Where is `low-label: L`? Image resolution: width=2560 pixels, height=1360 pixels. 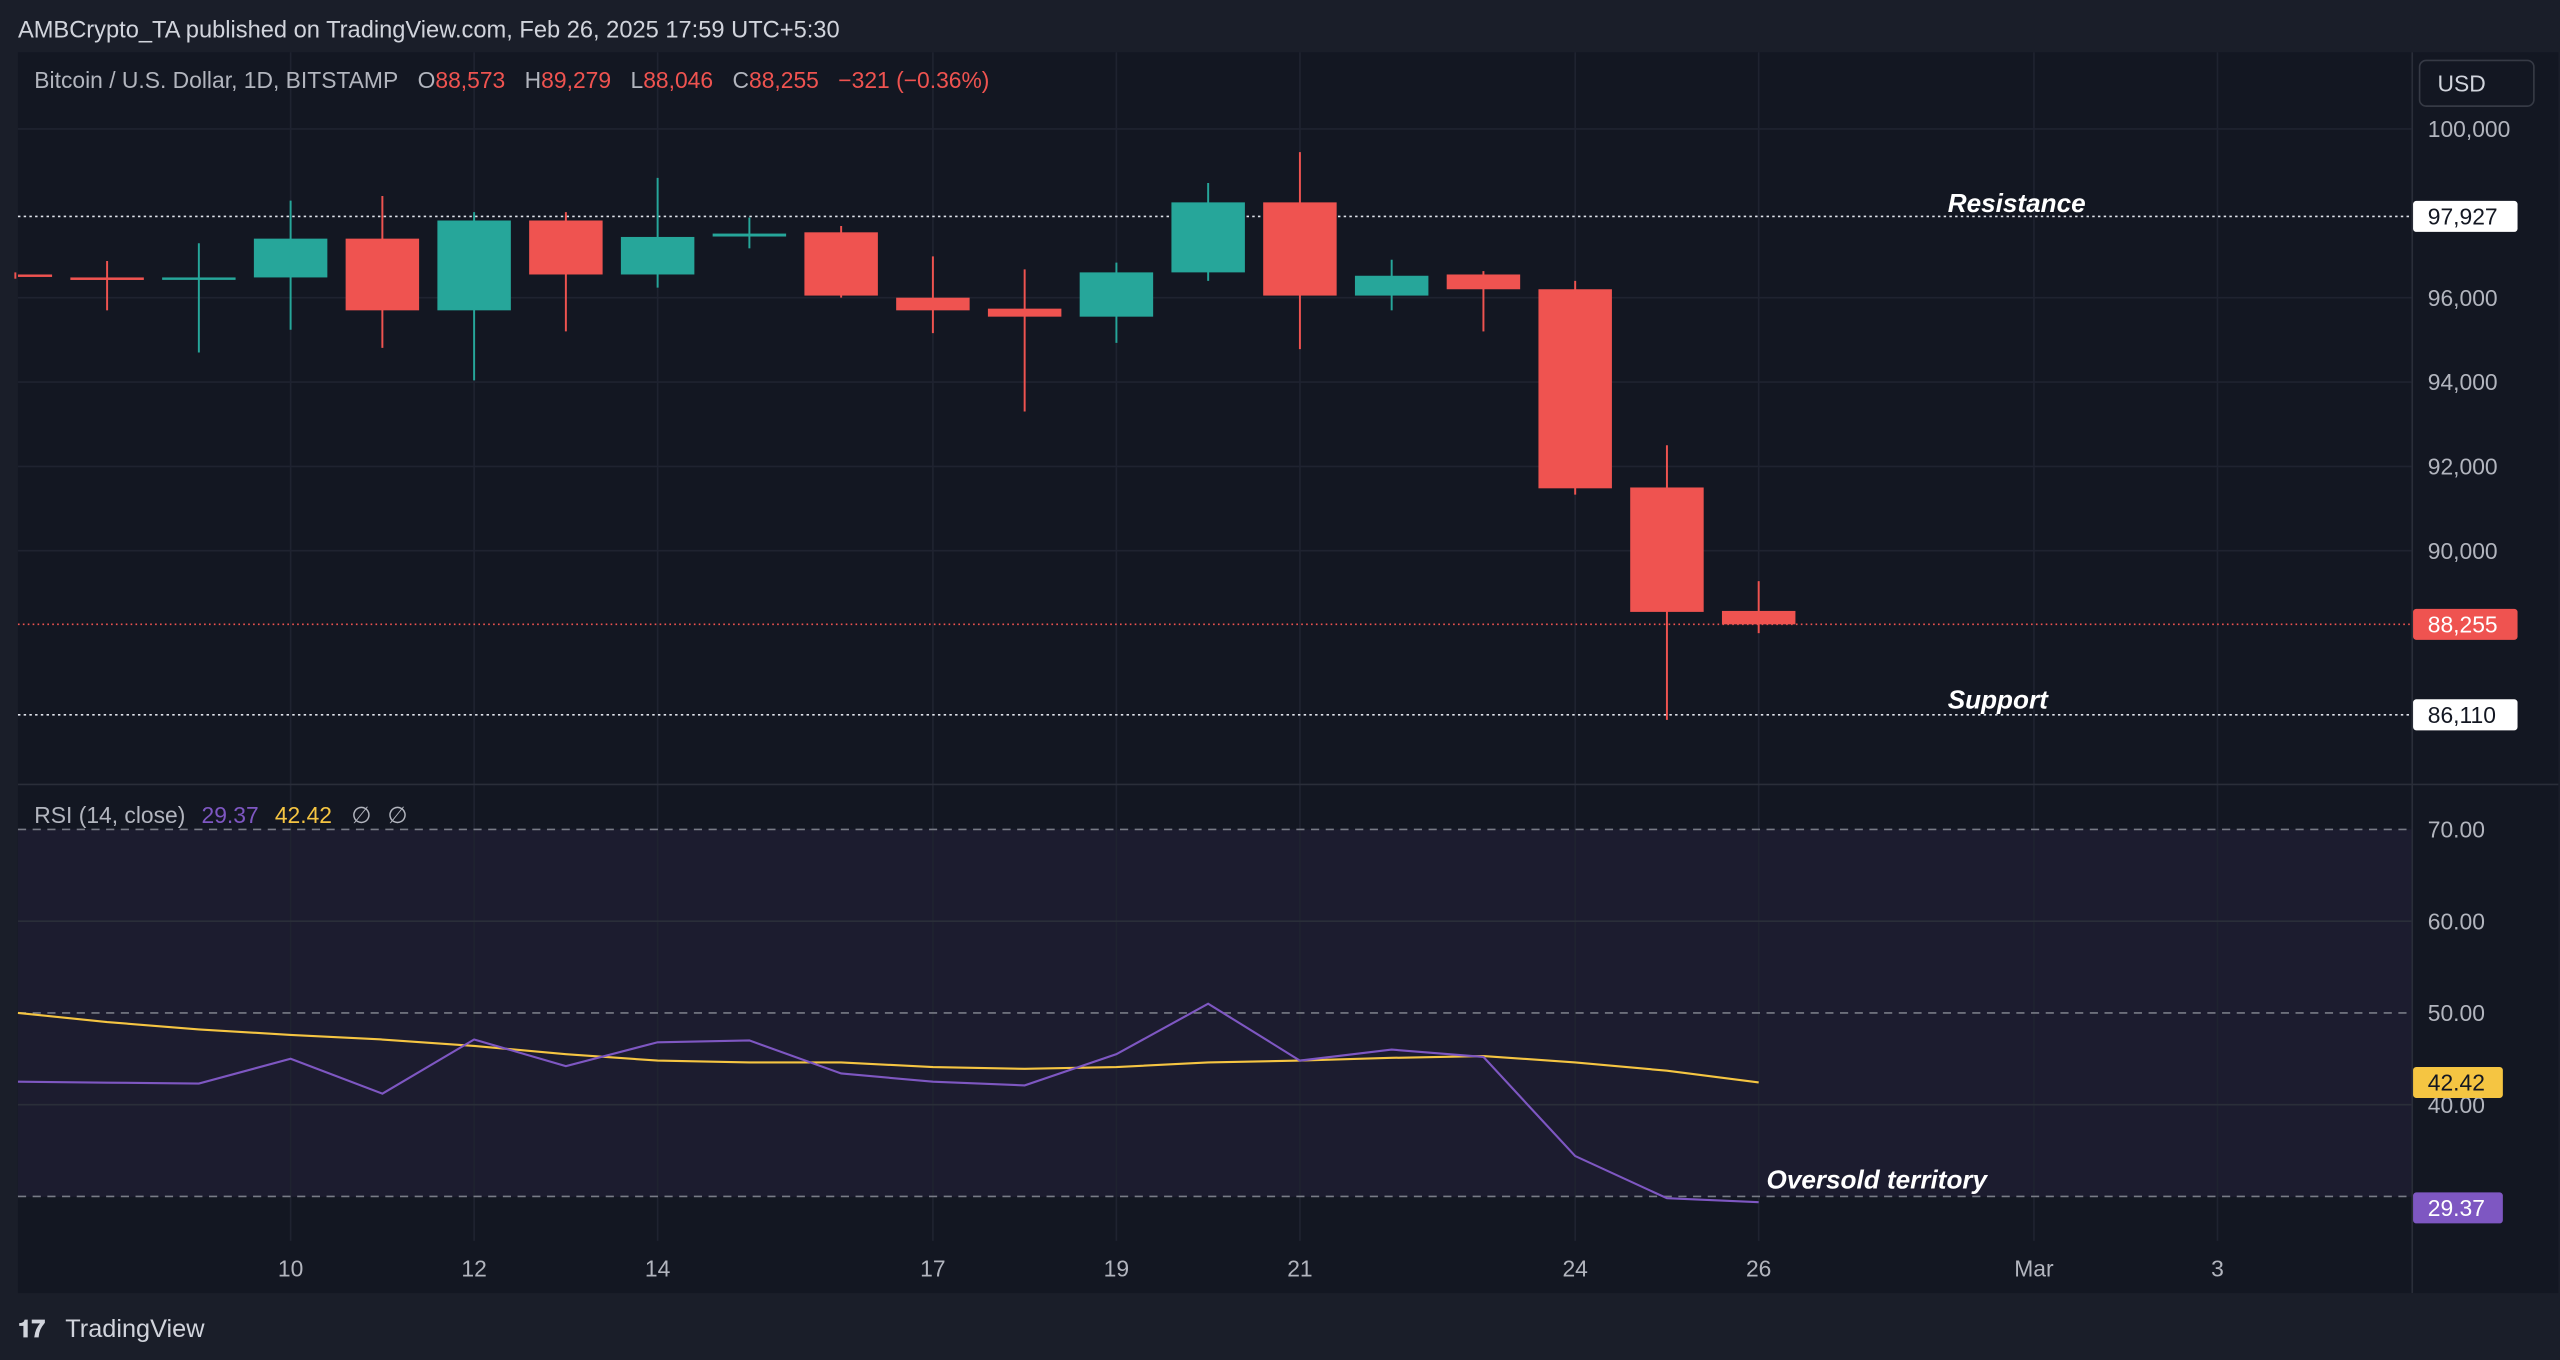 low-label: L is located at coordinates (636, 80).